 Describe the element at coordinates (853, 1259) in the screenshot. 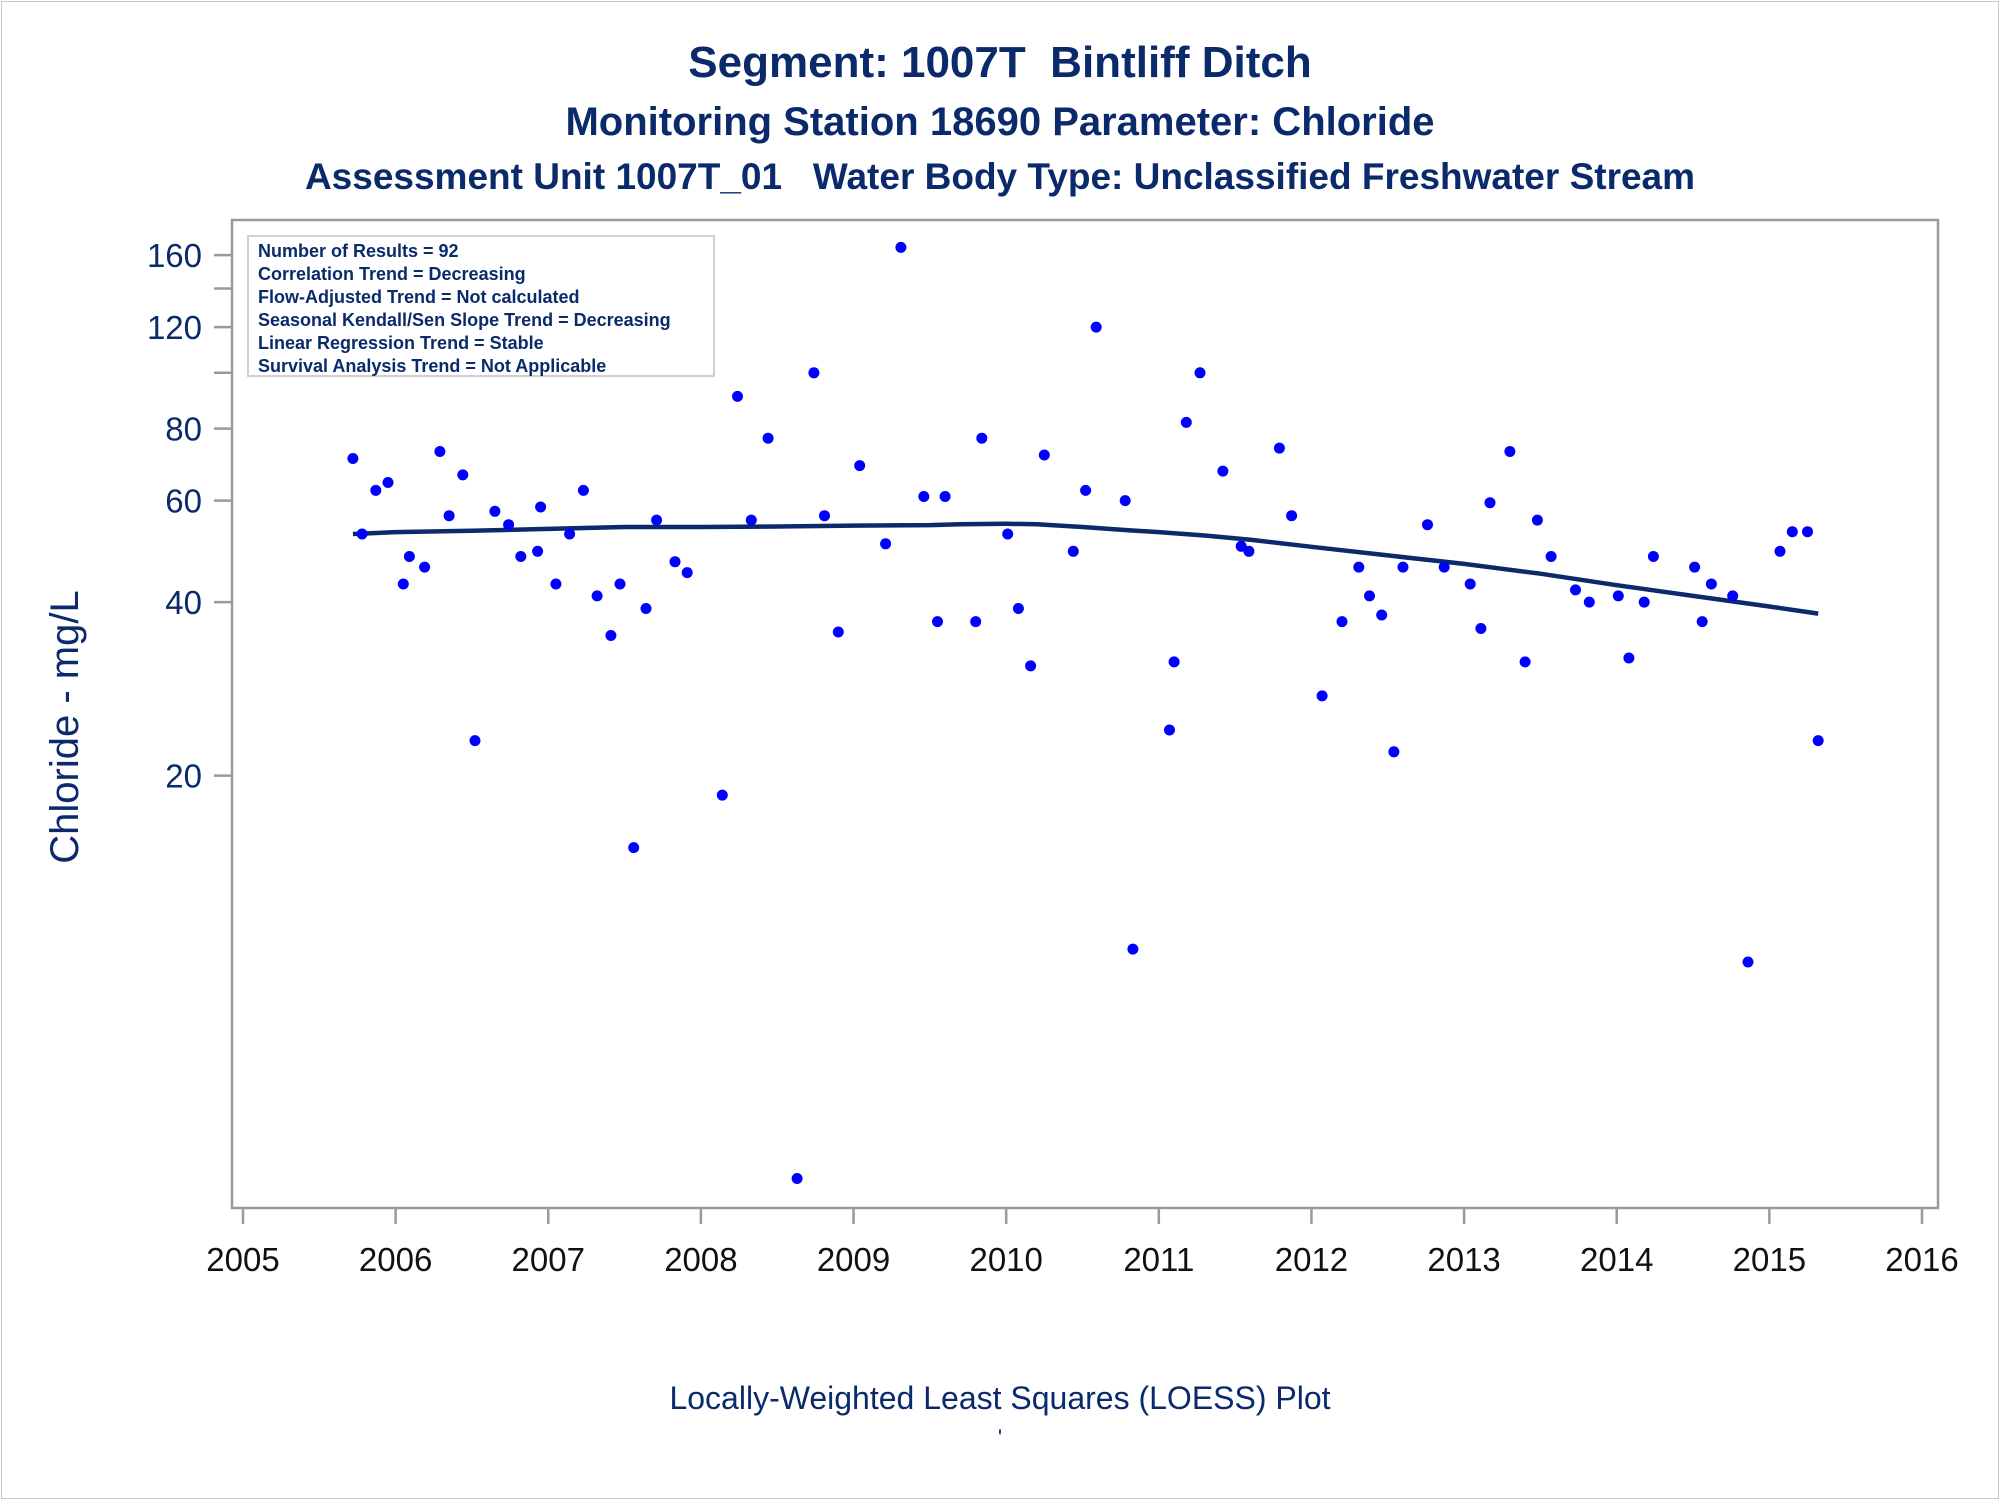

I see `x-tick-label: 2009` at that location.